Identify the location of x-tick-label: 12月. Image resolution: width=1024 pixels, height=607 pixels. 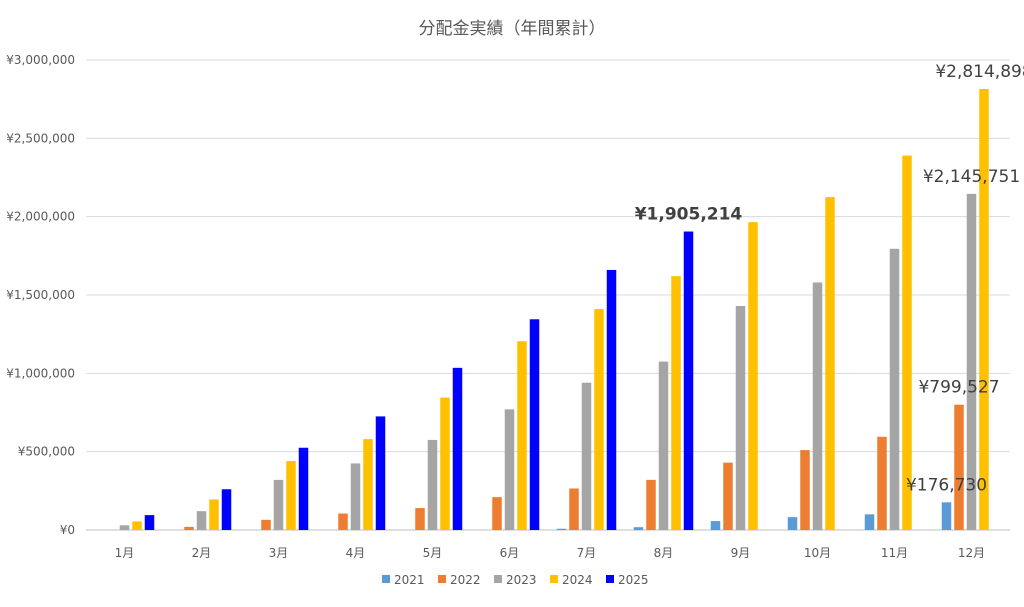
(971, 553).